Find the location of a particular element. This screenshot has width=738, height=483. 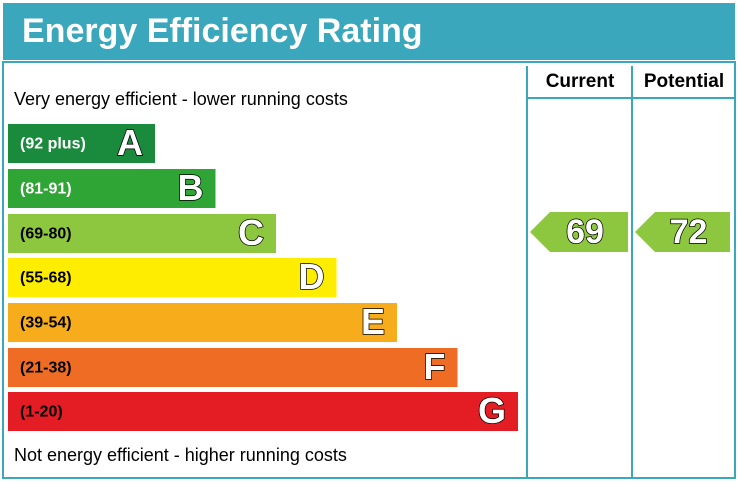

potential-arrow is located at coordinates (682, 232).